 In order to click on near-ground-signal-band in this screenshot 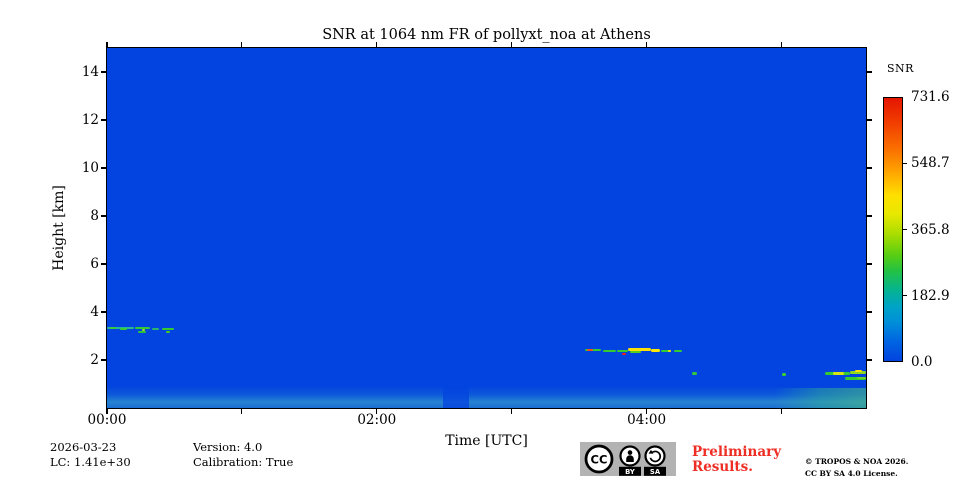, I will do `click(486, 397)`.